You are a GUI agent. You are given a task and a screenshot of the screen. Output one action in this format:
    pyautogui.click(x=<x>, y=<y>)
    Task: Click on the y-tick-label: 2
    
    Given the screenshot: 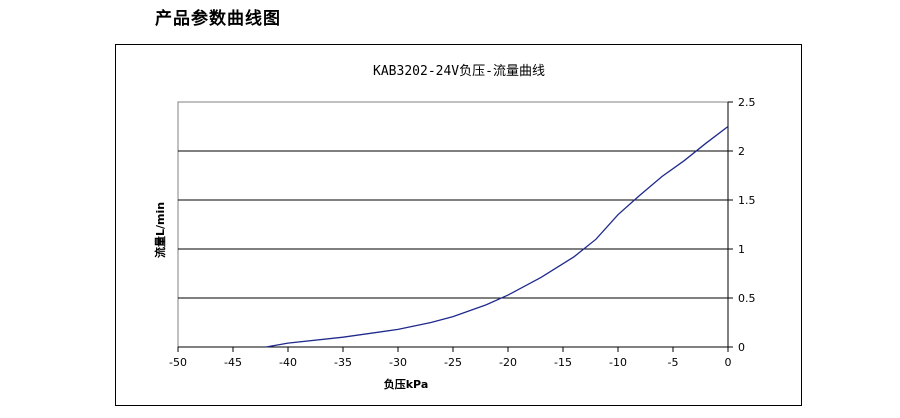 What is the action you would take?
    pyautogui.click(x=741, y=151)
    